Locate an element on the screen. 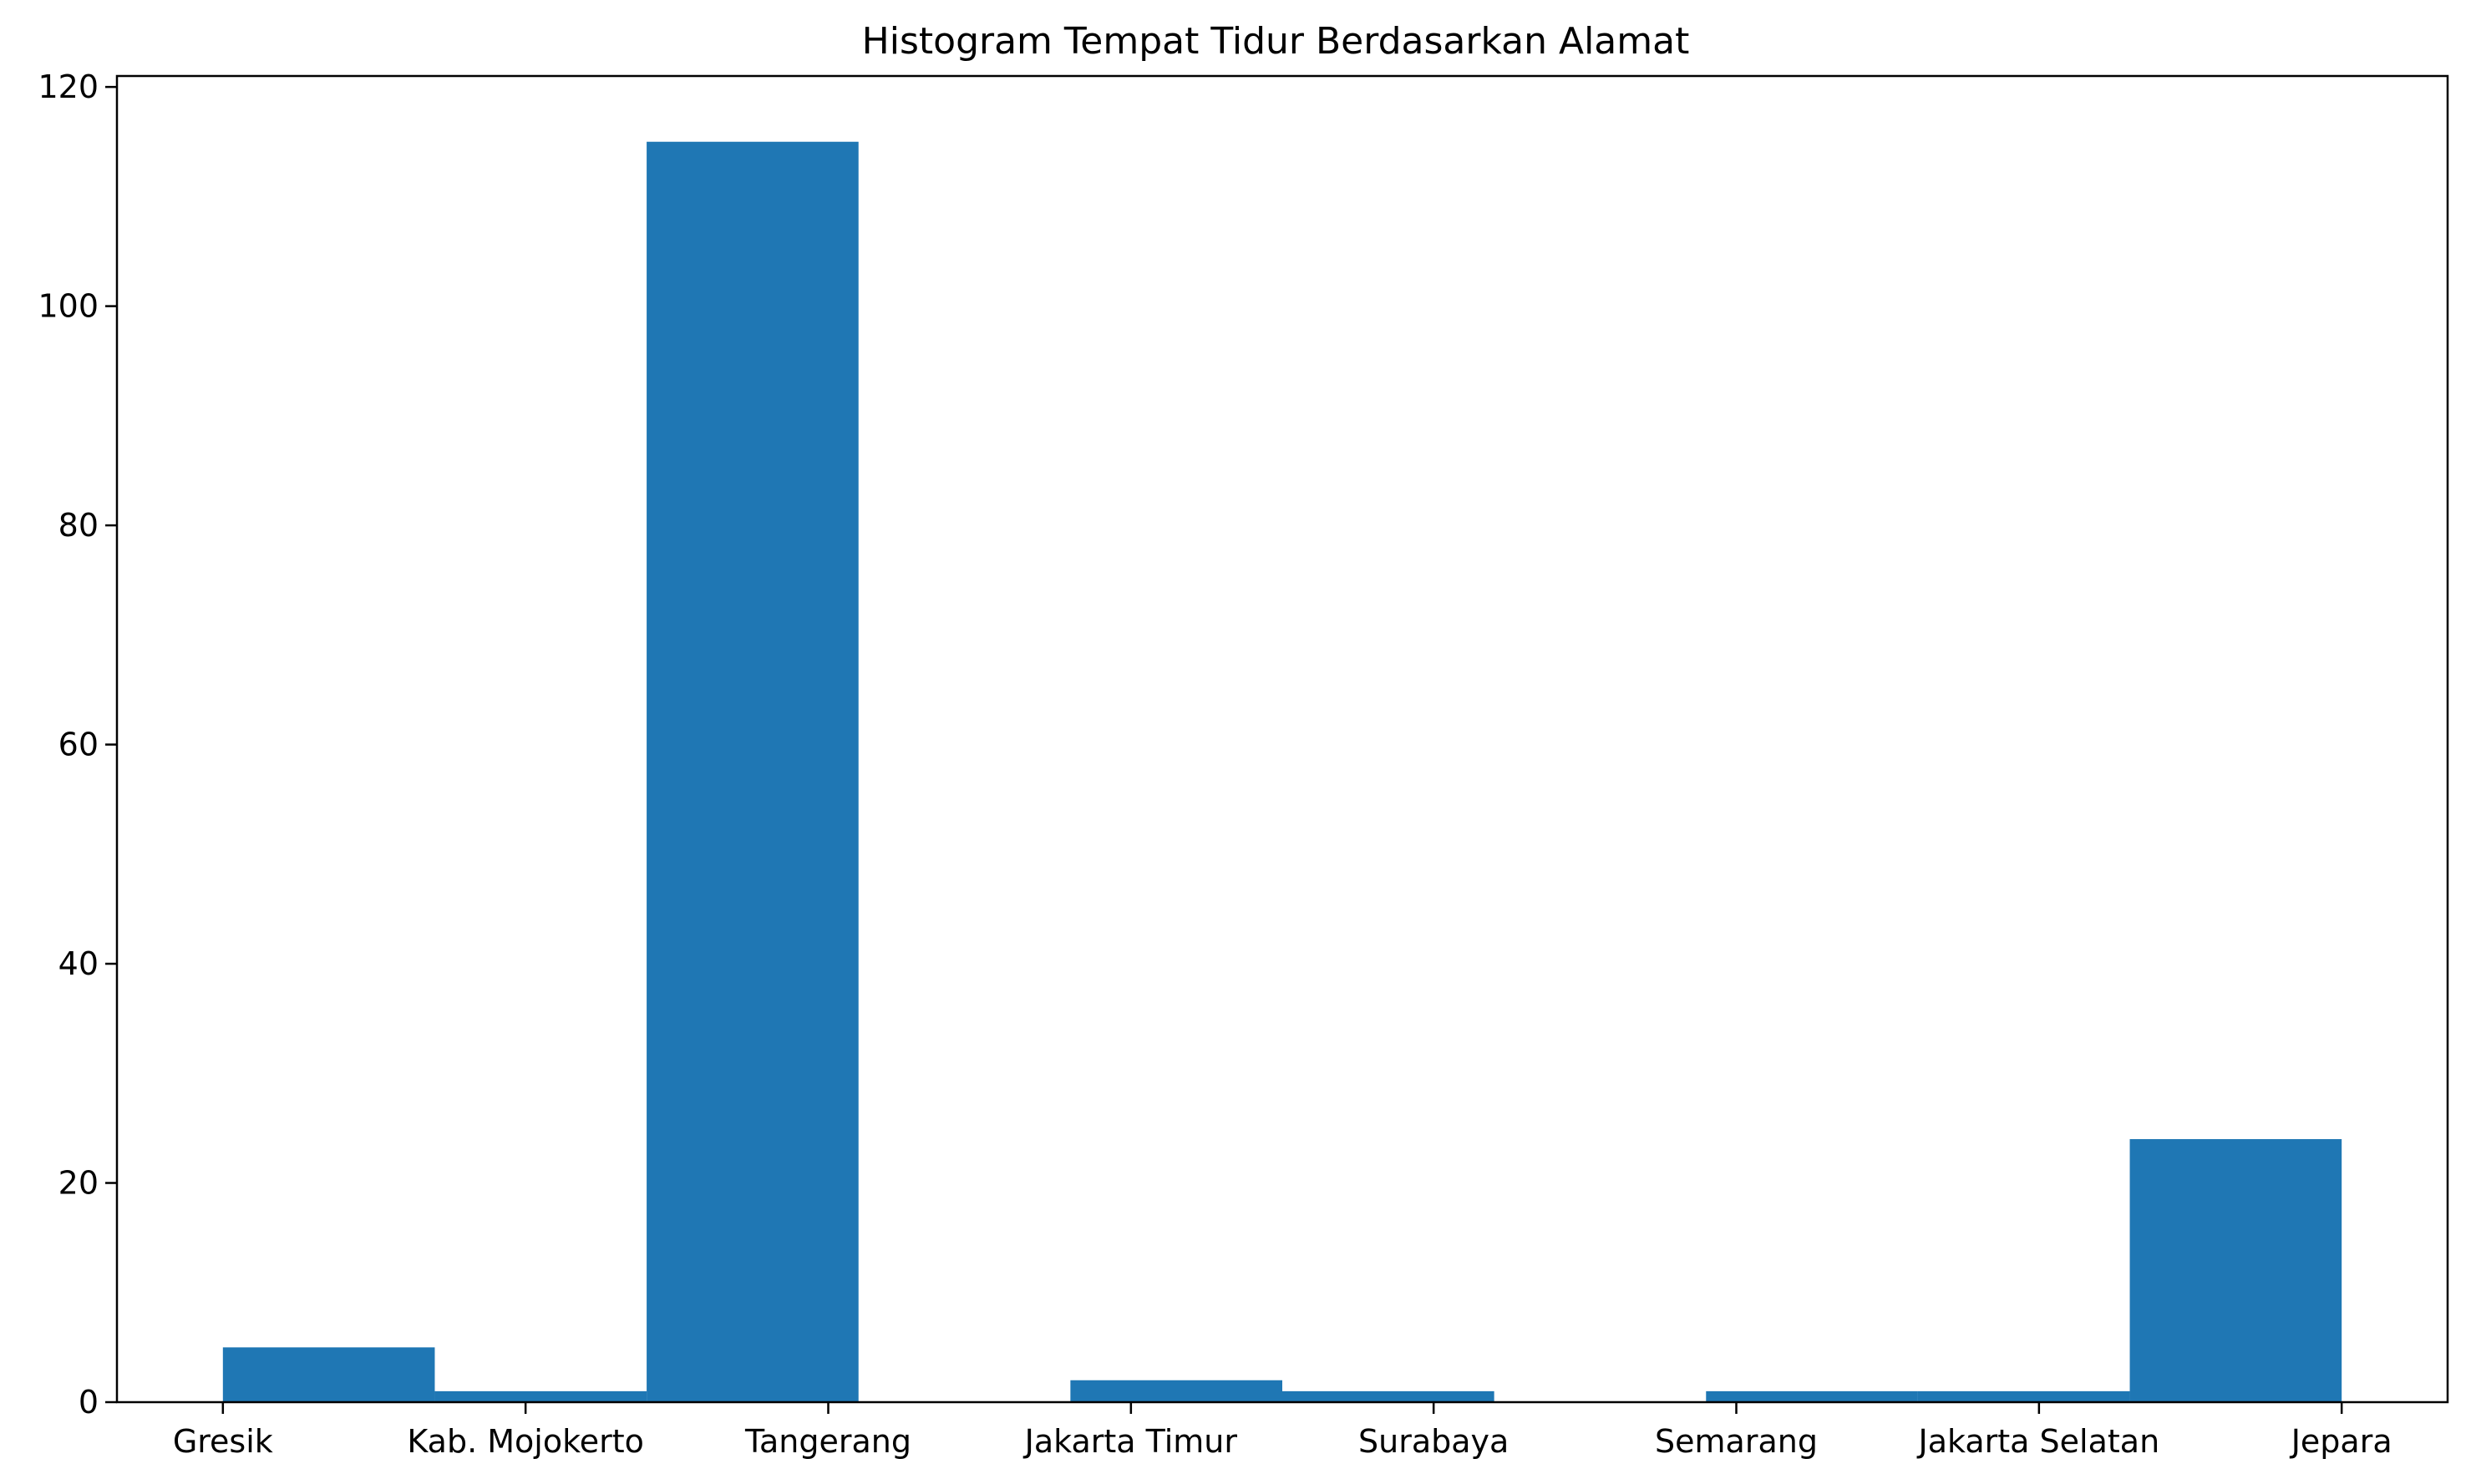 The width and height of the screenshot is (2471, 1484). x-tick-label: Tangerang is located at coordinates (827, 1441).